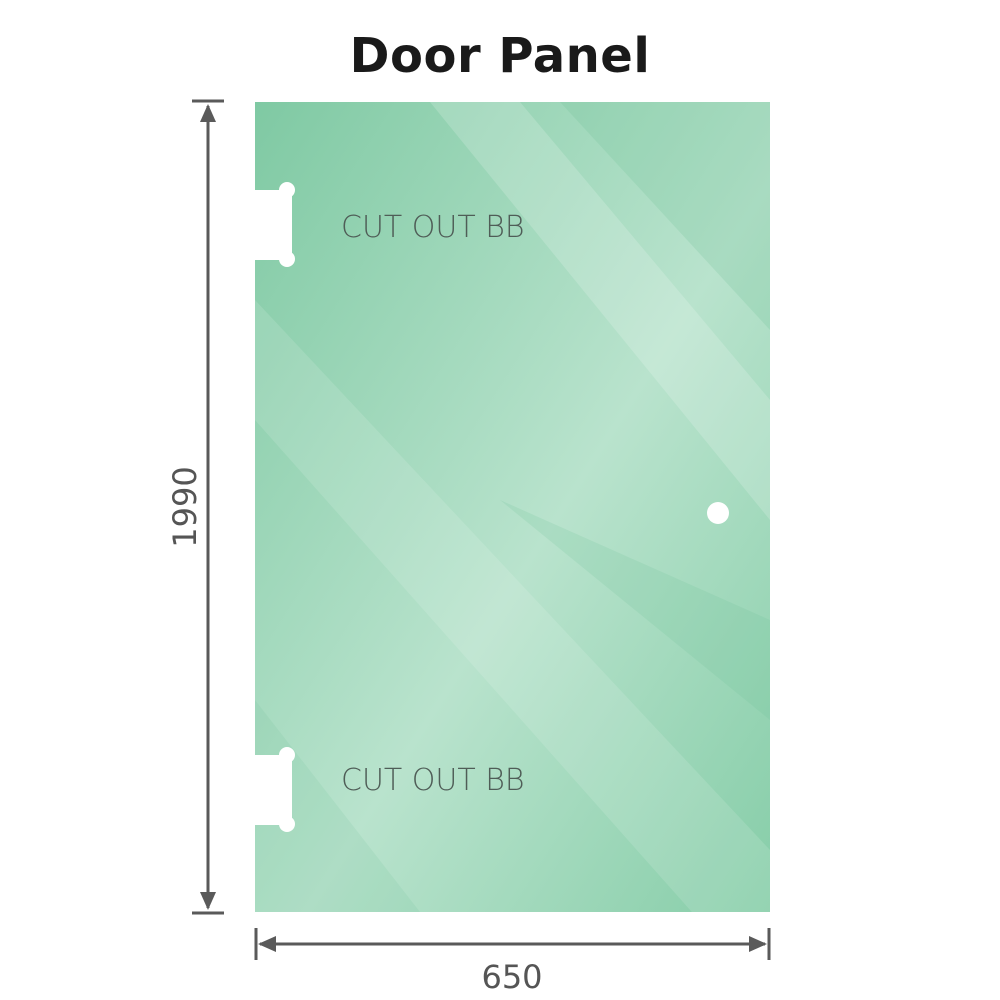  Describe the element at coordinates (185, 506) in the screenshot. I see `height-label: 1990` at that location.